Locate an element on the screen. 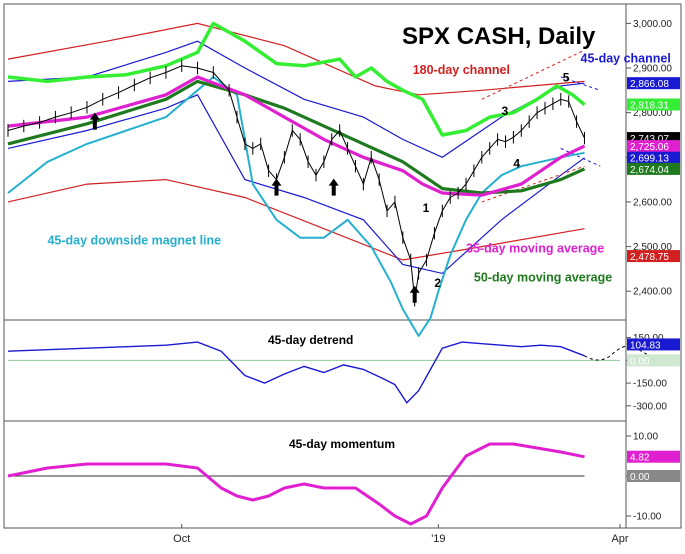 The height and width of the screenshot is (554, 685). price-last-value-1-box is located at coordinates (653, 83).